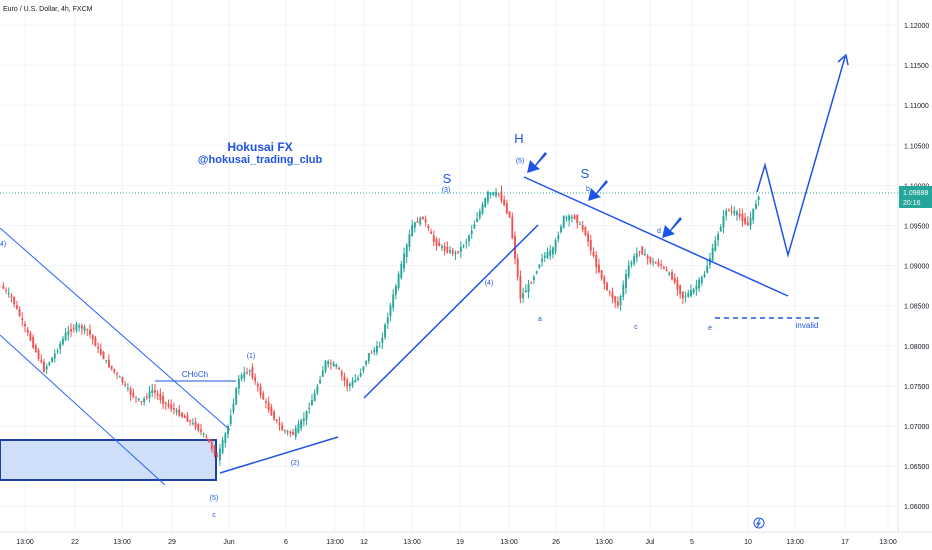 The image size is (932, 550). Describe the element at coordinates (115, 356) in the screenshot. I see `descending-channel` at that location.